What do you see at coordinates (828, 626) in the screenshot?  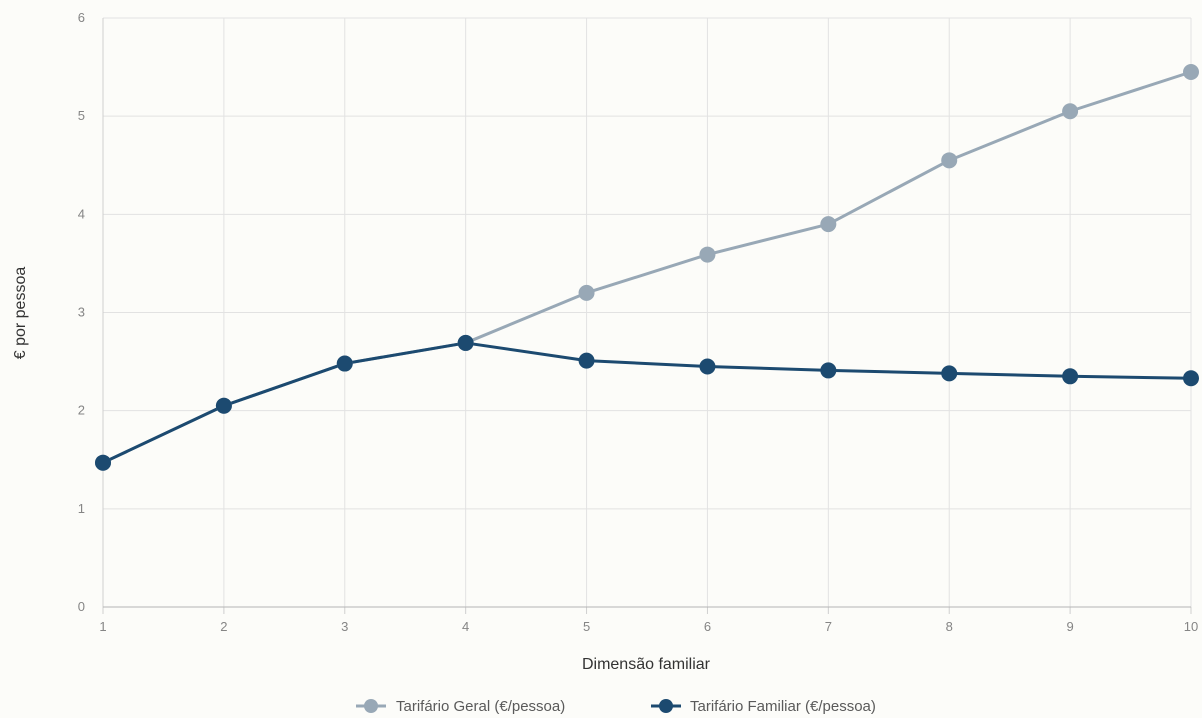 I see `x-tick-label: 7` at bounding box center [828, 626].